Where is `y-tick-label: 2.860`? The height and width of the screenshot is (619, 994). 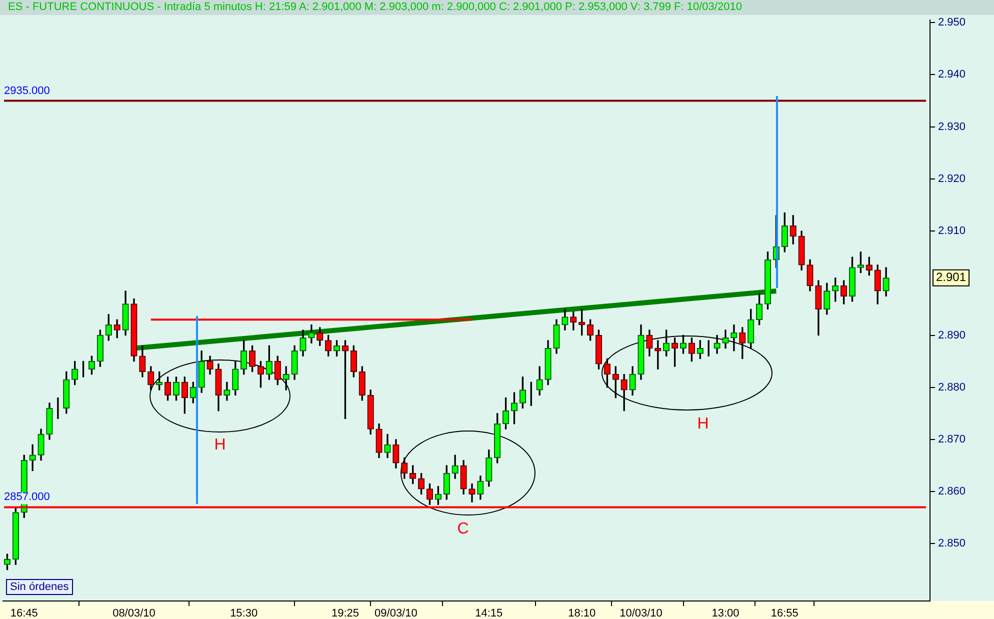
y-tick-label: 2.860 is located at coordinates (952, 492).